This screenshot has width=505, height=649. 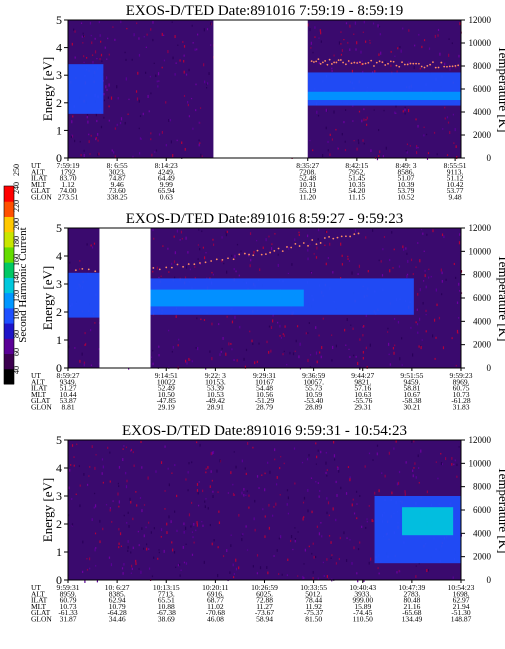 What do you see at coordinates (117, 587) in the screenshot?
I see `table-cell: 10: 6:27` at bounding box center [117, 587].